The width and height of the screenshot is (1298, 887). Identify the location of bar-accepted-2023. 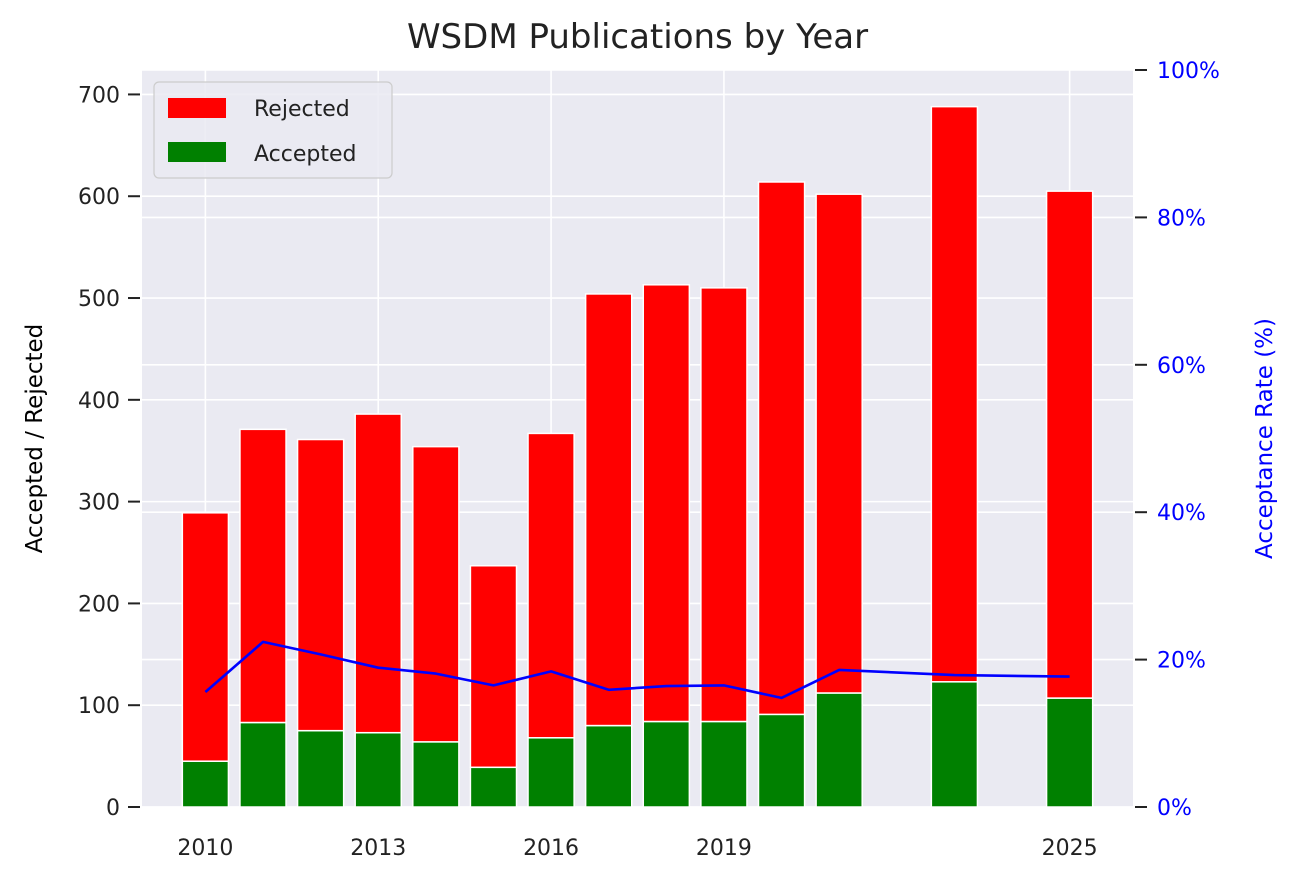
(954, 744).